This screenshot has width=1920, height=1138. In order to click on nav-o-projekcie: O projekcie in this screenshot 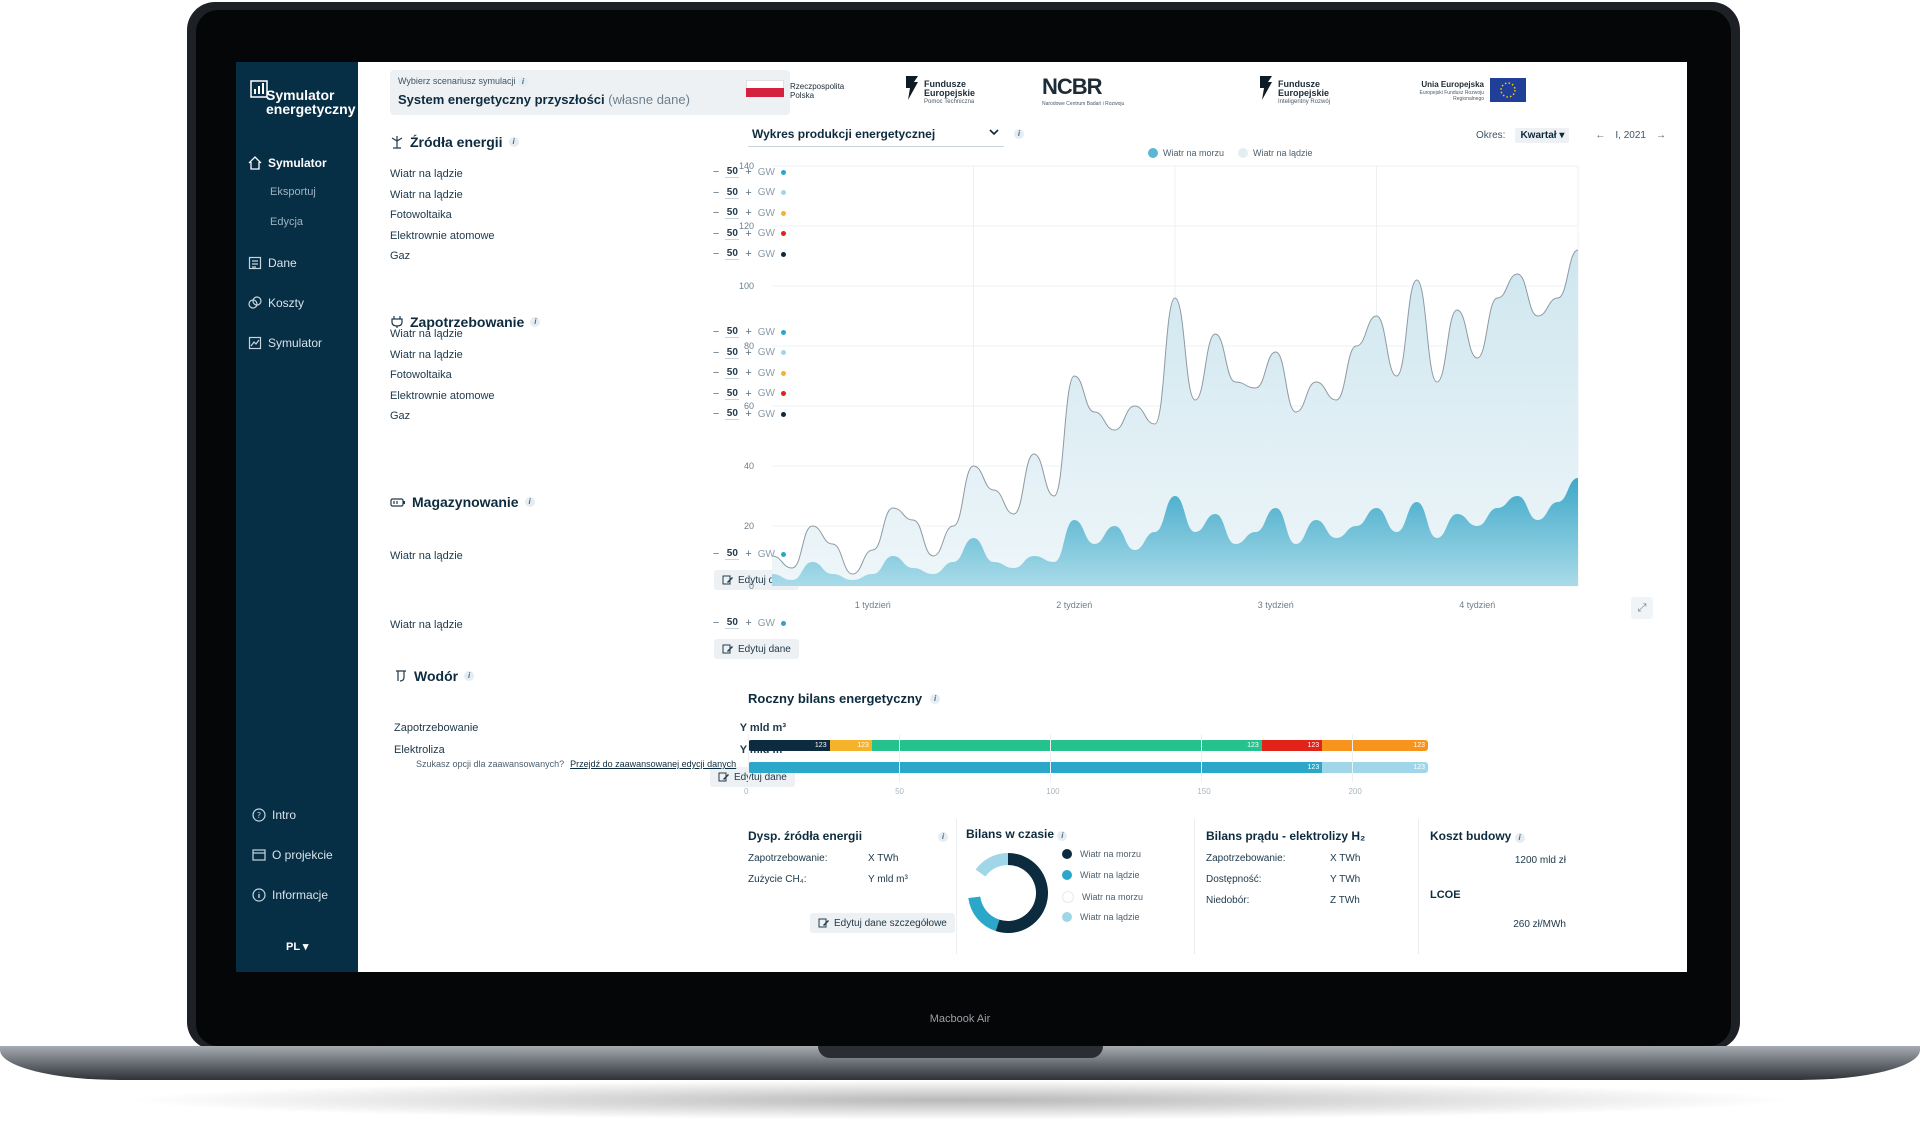, I will do `click(292, 855)`.